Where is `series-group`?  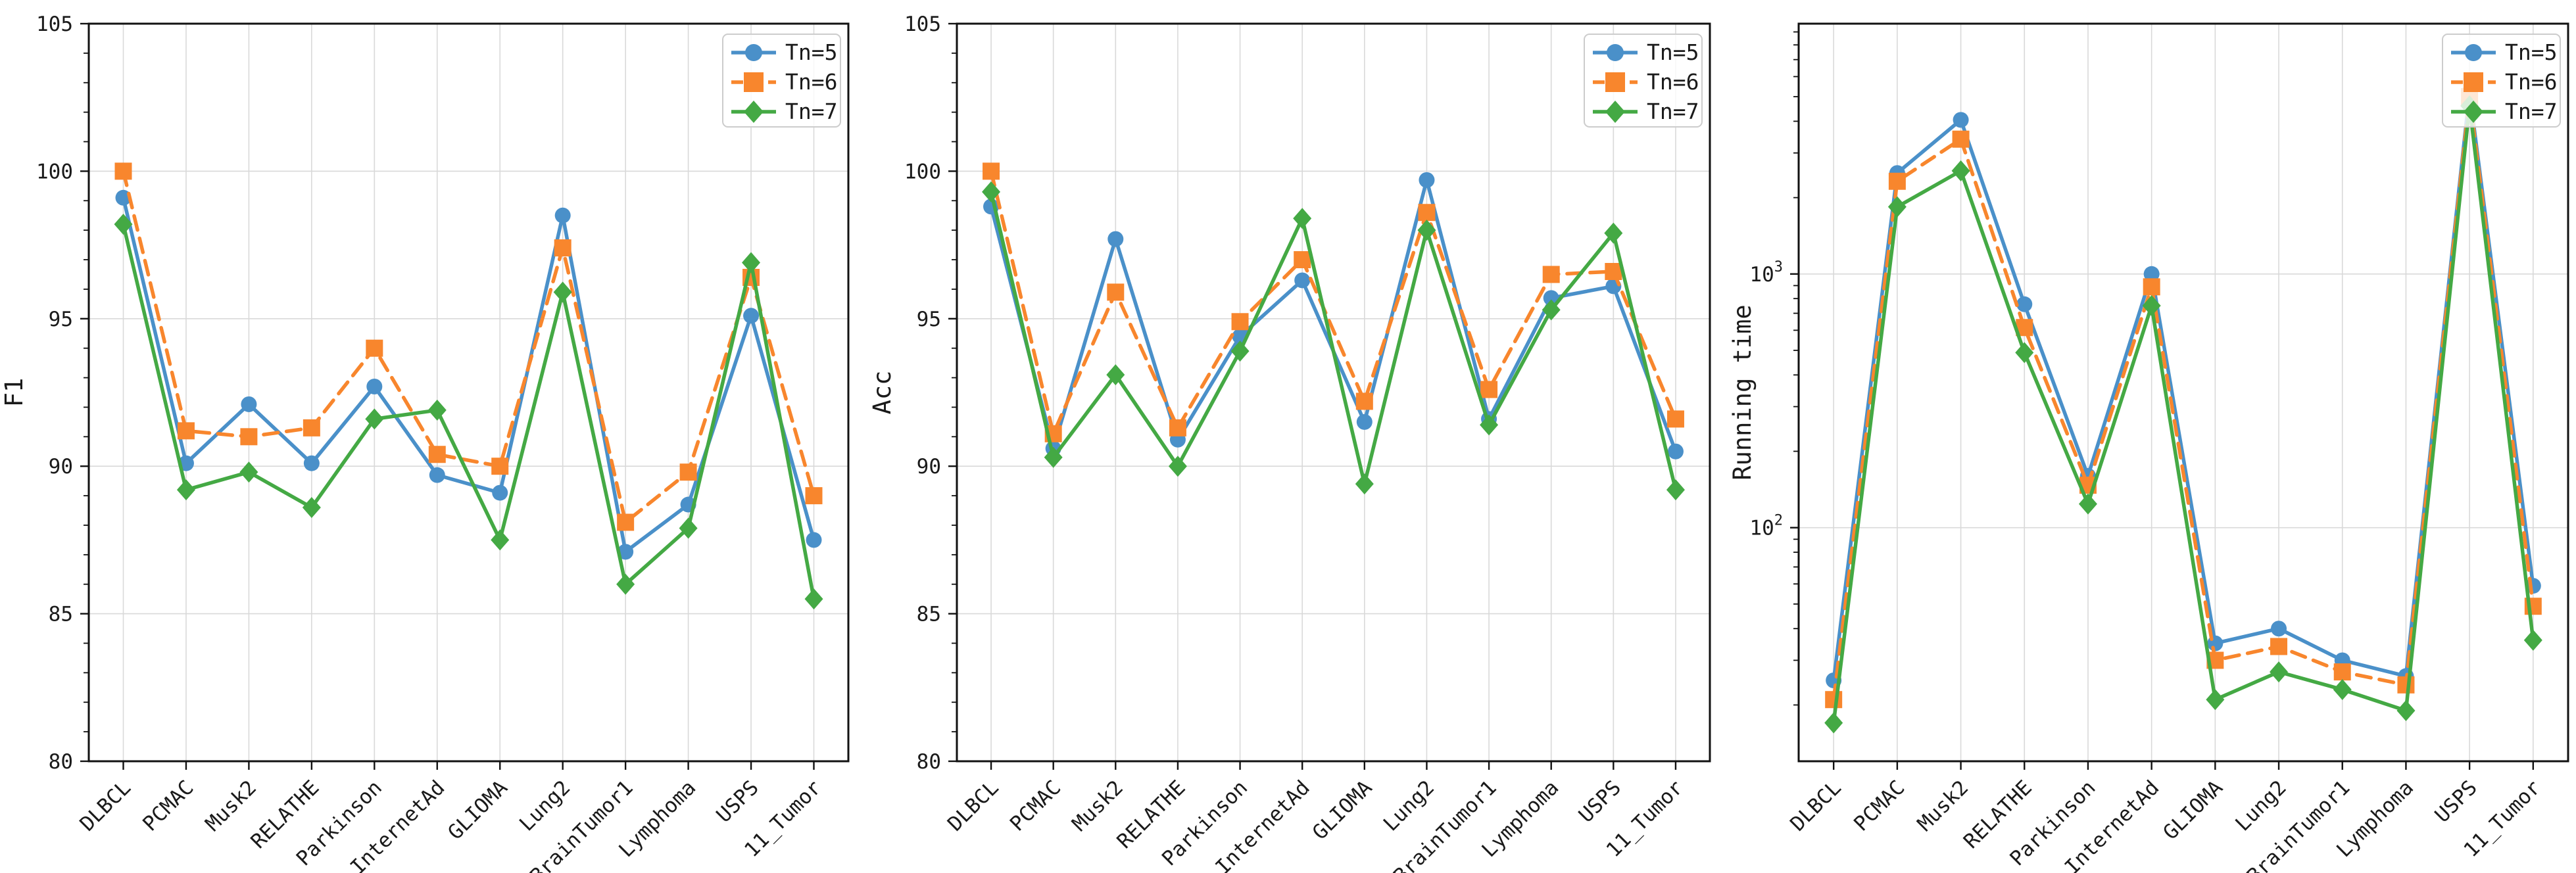
series-group is located at coordinates (469, 386).